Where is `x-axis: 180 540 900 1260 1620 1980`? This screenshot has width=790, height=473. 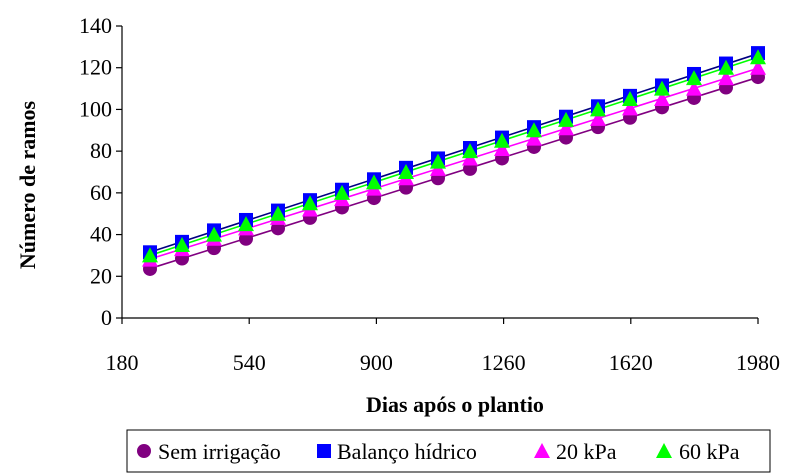
x-axis: 180 540 900 1260 1620 1980 is located at coordinates (443, 346).